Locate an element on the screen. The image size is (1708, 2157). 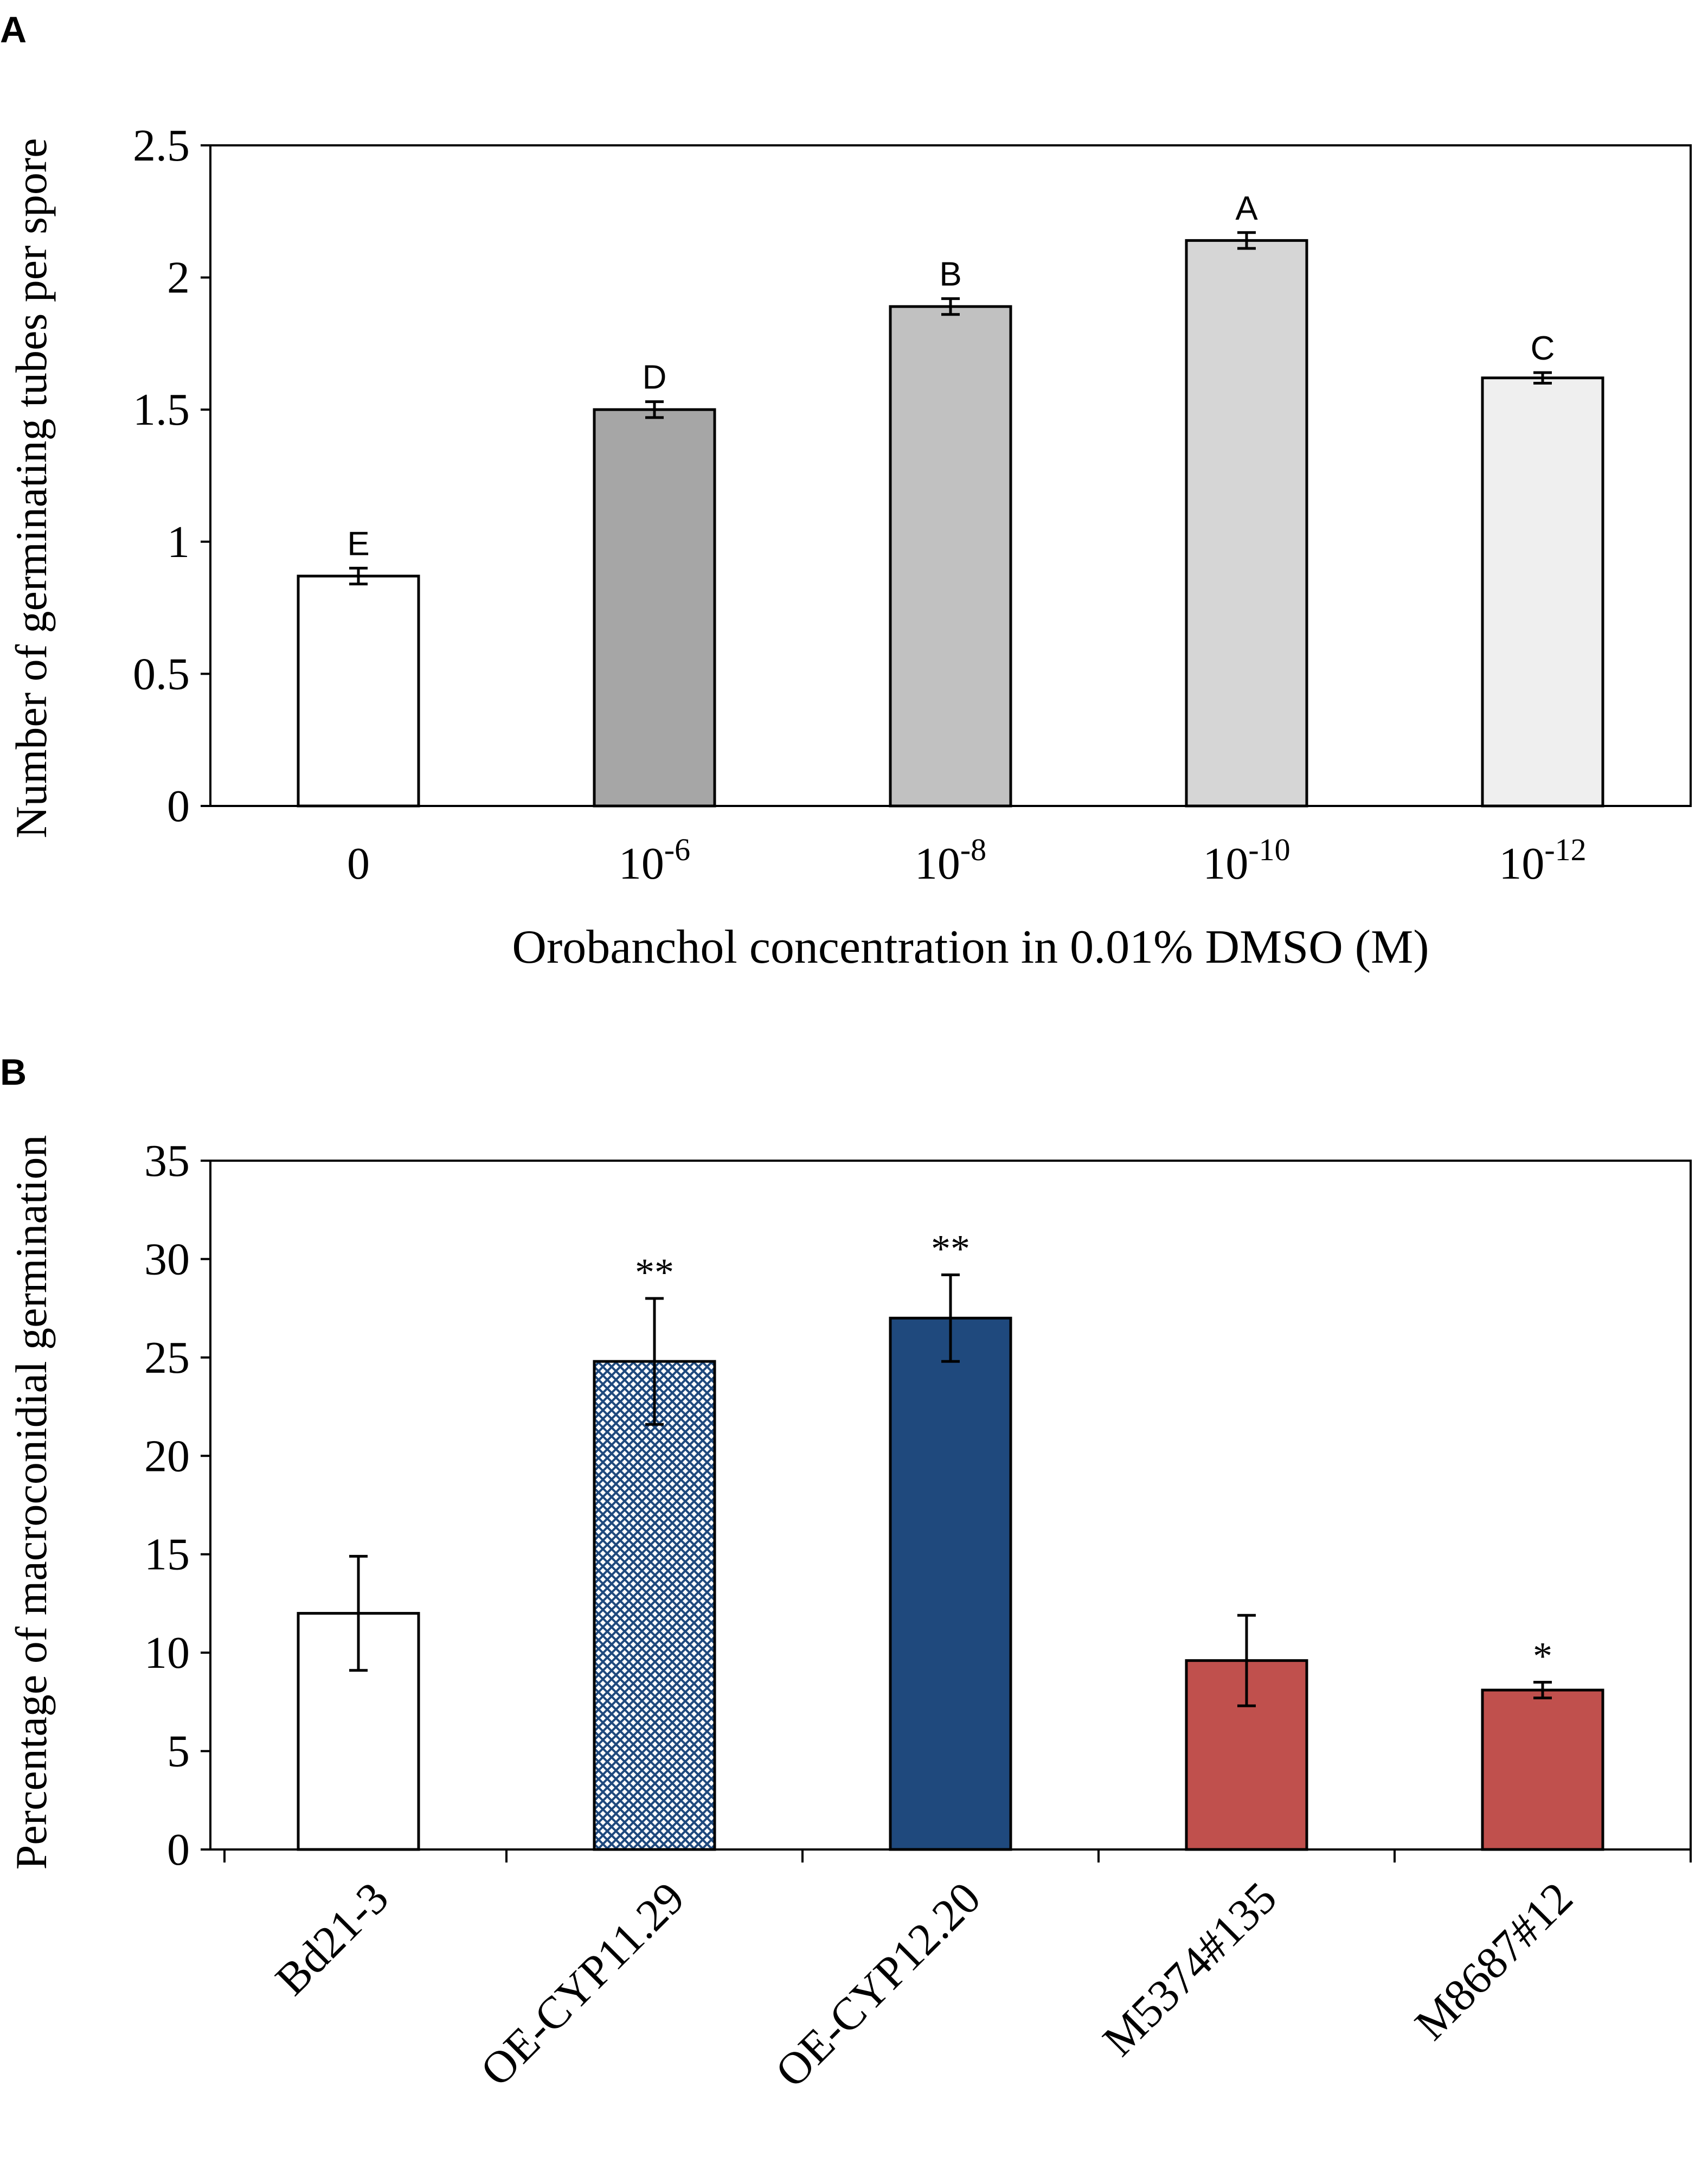
x-tick-label: Bd21-3 is located at coordinates (332, 1939).